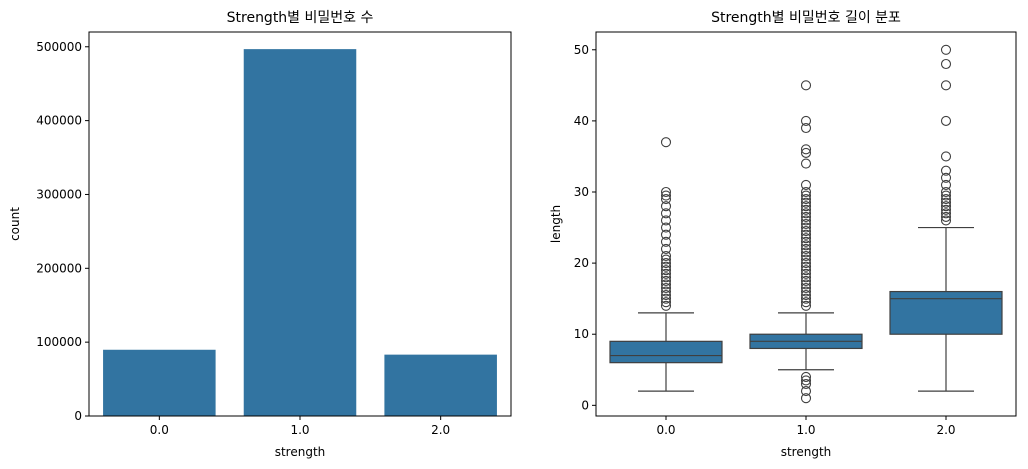 The width and height of the screenshot is (1028, 469). What do you see at coordinates (581, 334) in the screenshot?
I see `y-tick-label: 10` at bounding box center [581, 334].